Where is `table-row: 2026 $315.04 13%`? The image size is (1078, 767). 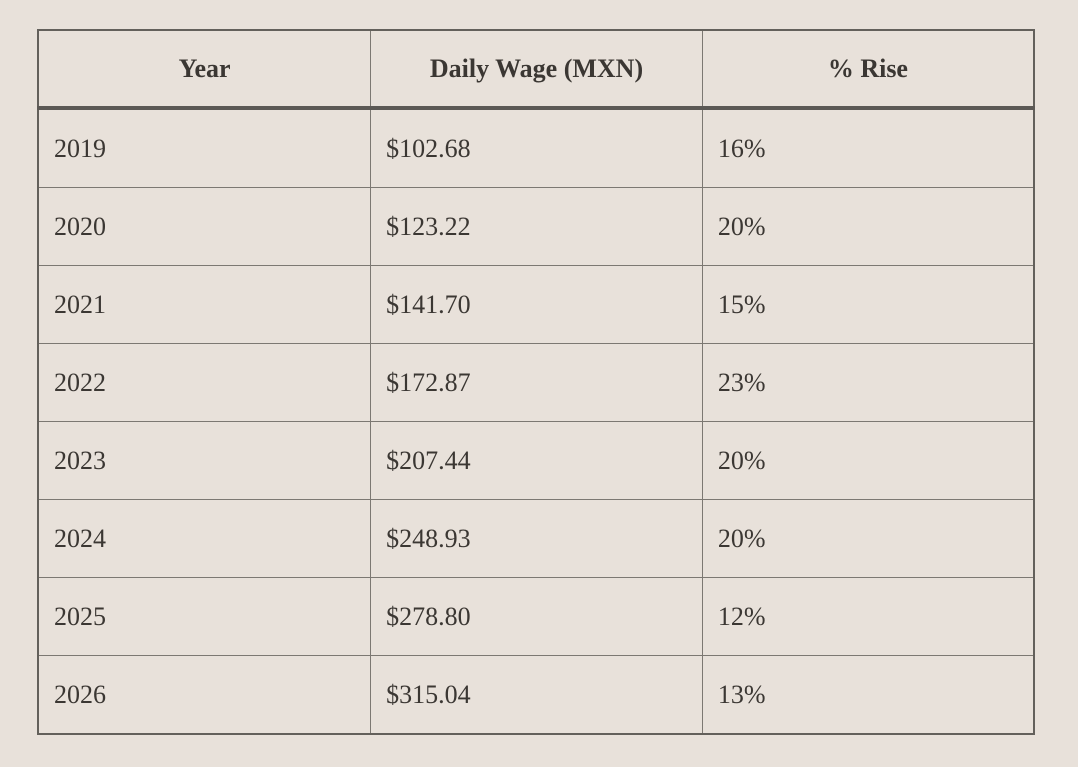 table-row: 2026 $315.04 13% is located at coordinates (536, 695).